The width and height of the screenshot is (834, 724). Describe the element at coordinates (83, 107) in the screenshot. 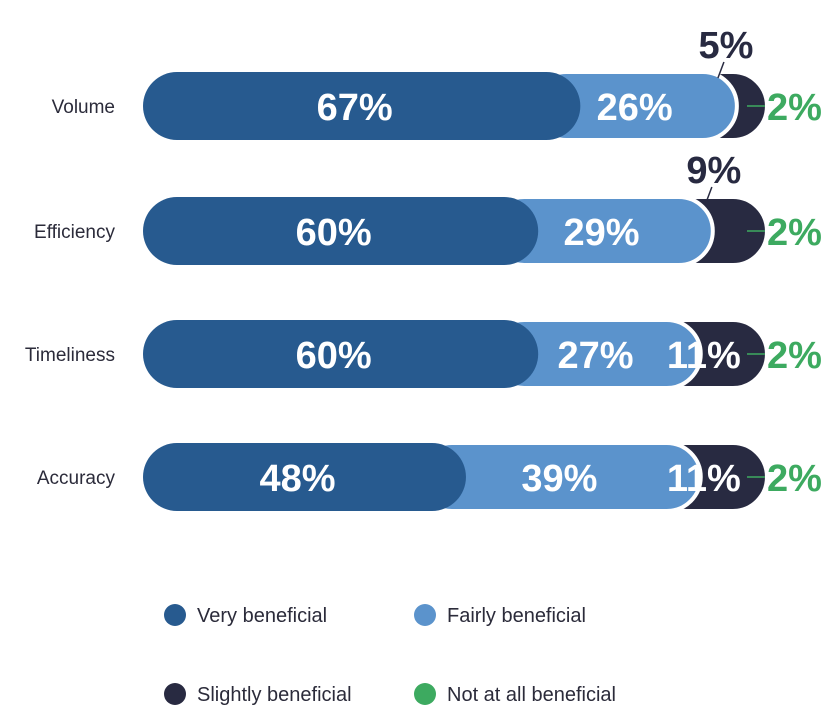

I see `category-label-volume: Volume` at that location.